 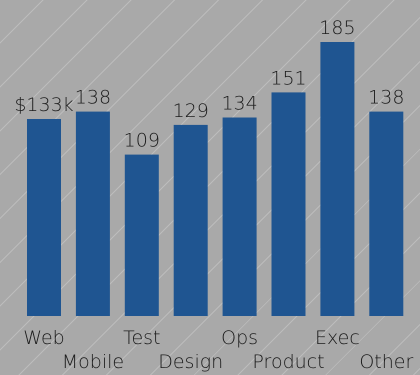 I want to click on category-label-web: Web, so click(x=43, y=338).